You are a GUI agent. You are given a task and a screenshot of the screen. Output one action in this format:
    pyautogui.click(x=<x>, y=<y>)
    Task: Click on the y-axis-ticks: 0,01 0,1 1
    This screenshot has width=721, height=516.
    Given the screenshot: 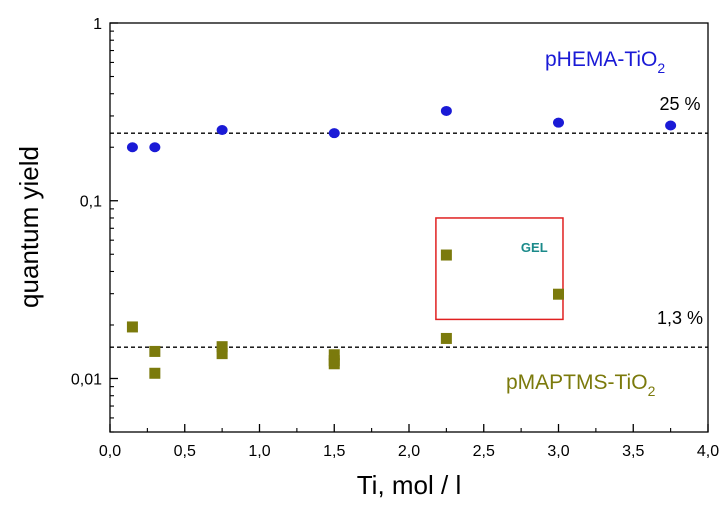 What is the action you would take?
    pyautogui.click(x=94, y=224)
    